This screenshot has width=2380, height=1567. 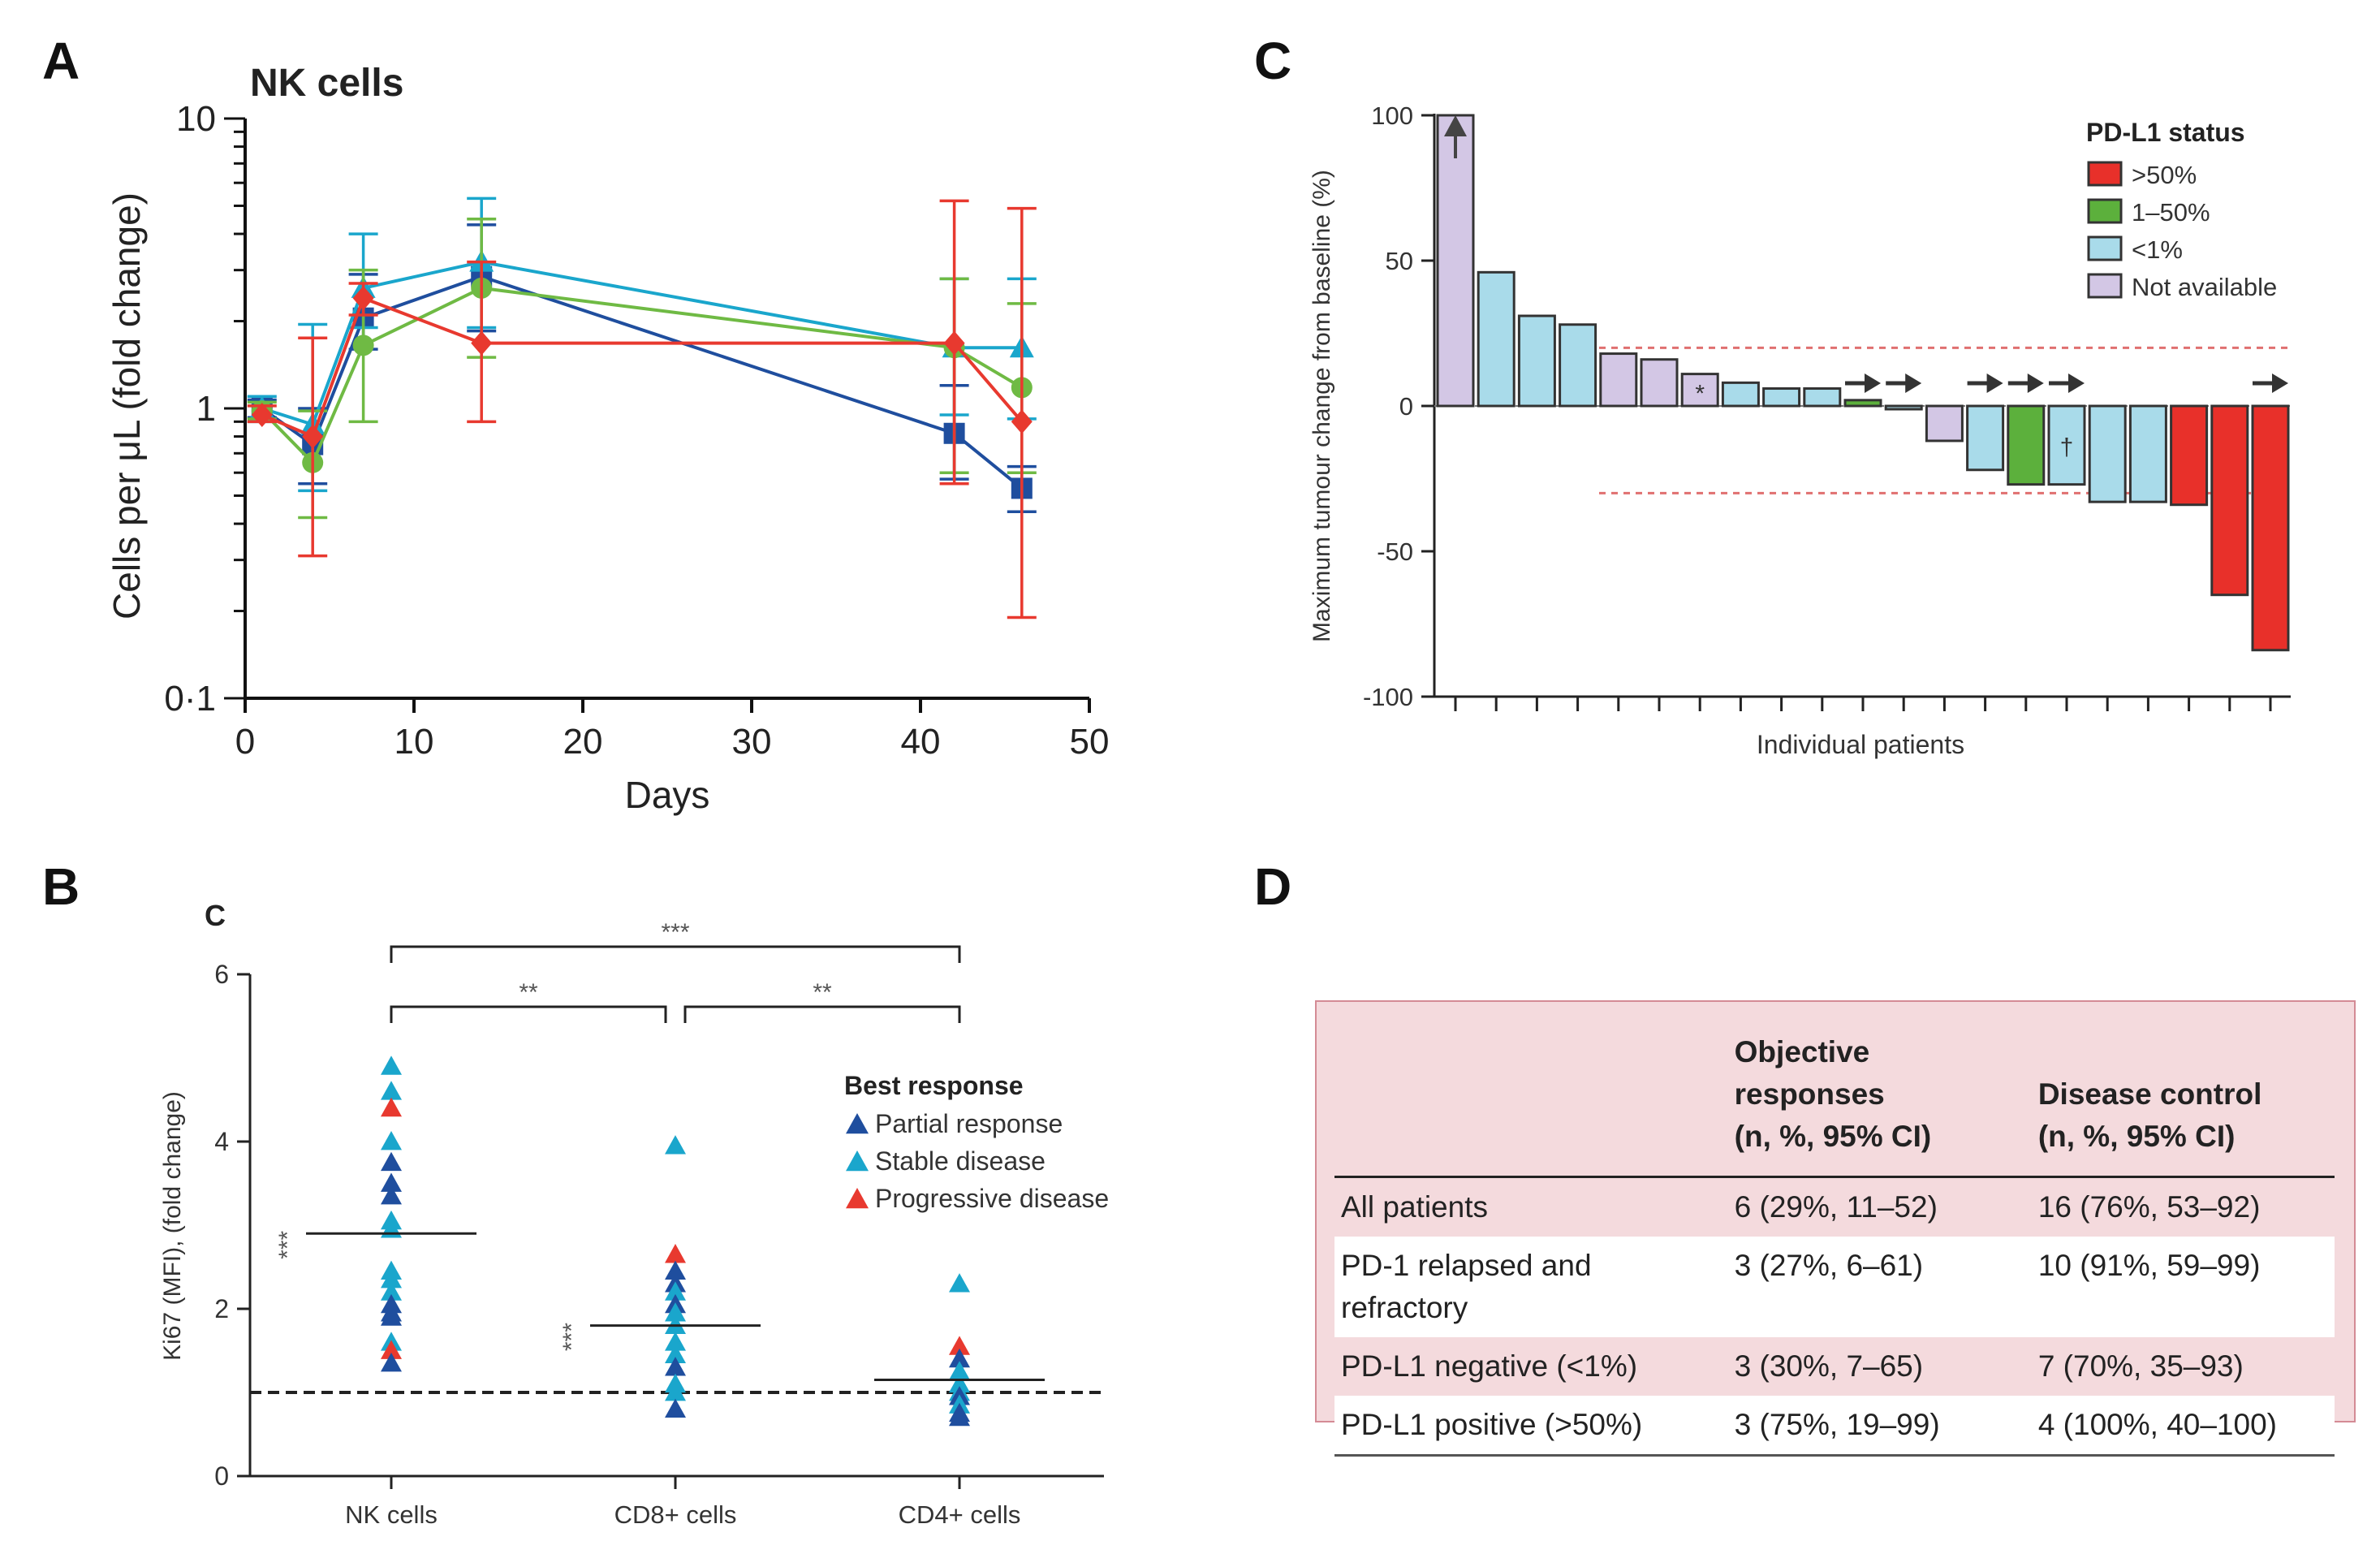 What do you see at coordinates (583, 742) in the screenshot?
I see `x-tick-label: 20` at bounding box center [583, 742].